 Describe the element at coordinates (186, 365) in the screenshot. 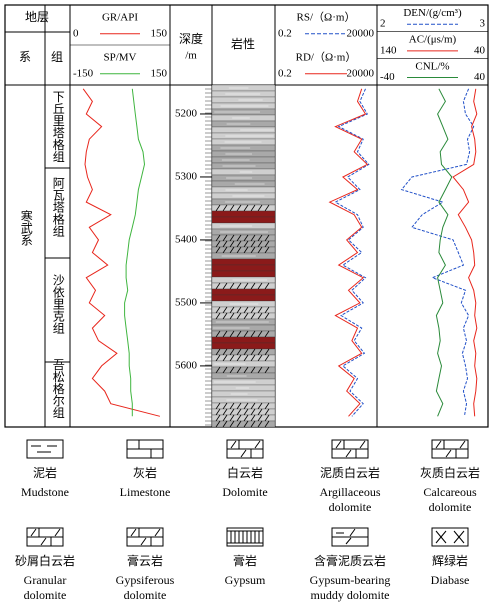

I see `depth-tick-label: 5600` at that location.